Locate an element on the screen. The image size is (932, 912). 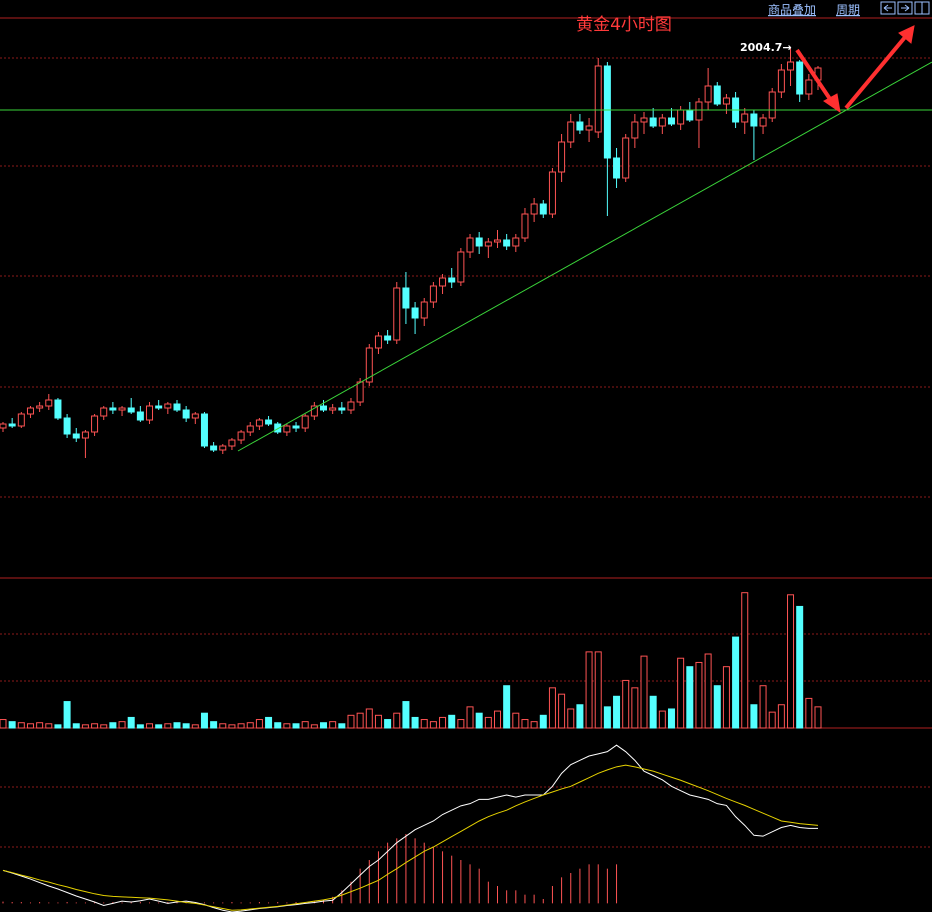
overlay-button: 商品叠加 is located at coordinates (792, 9).